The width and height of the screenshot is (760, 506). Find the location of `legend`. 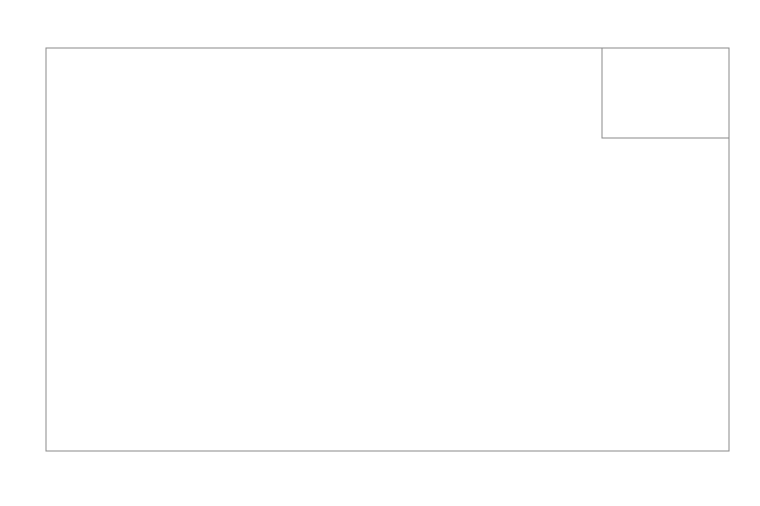

legend is located at coordinates (665, 93).